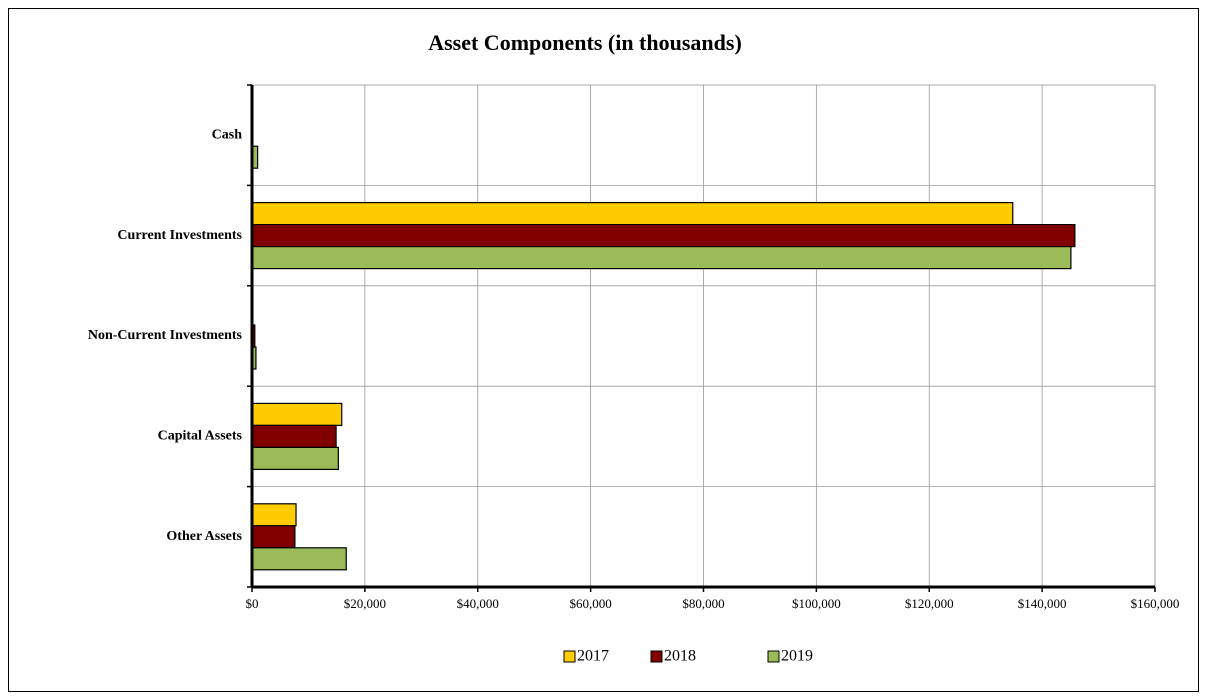  Describe the element at coordinates (797, 656) in the screenshot. I see `legend-label: 2019` at that location.